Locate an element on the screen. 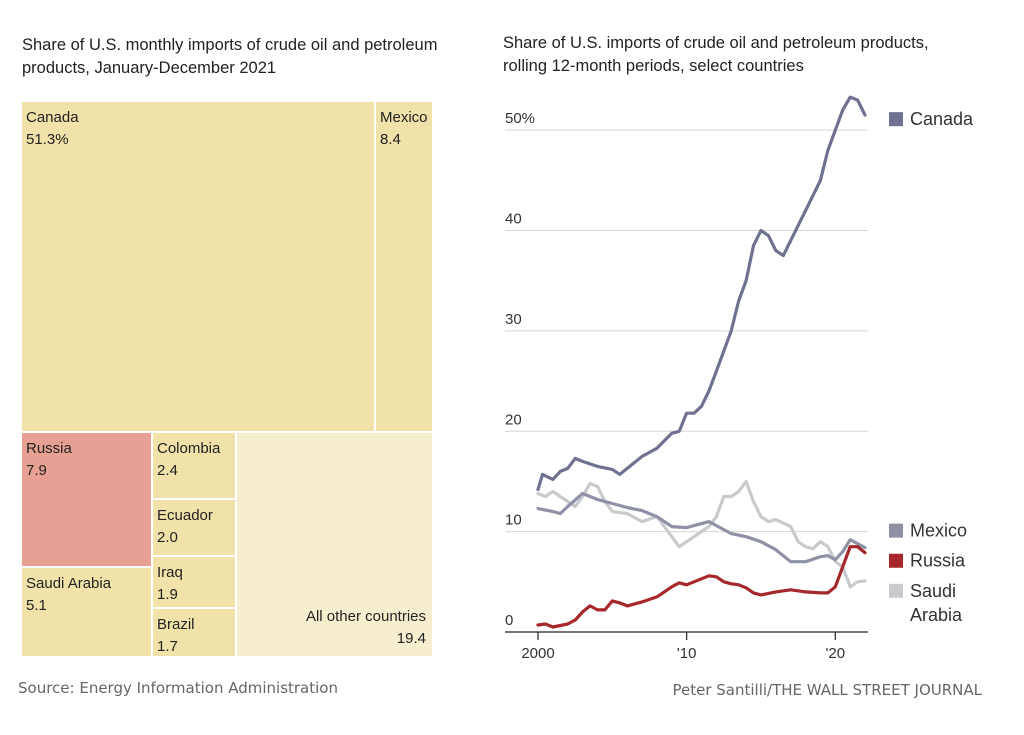 Image resolution: width=1024 pixels, height=735 pixels. treemap-label: Ecuador is located at coordinates (185, 515).